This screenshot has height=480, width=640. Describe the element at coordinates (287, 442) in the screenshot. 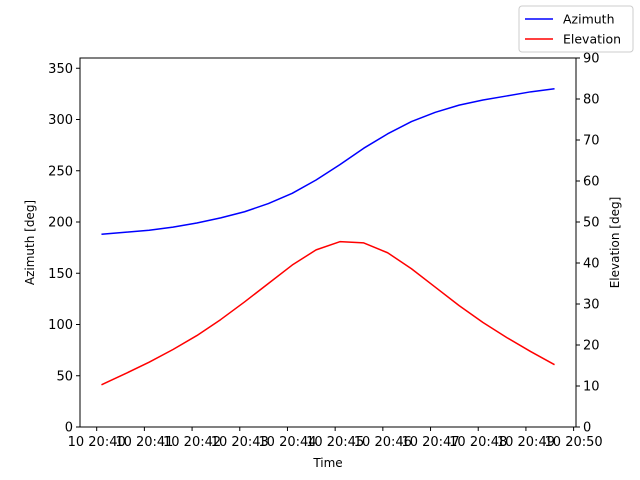

I see `x-tick-label: 10 20:44` at that location.